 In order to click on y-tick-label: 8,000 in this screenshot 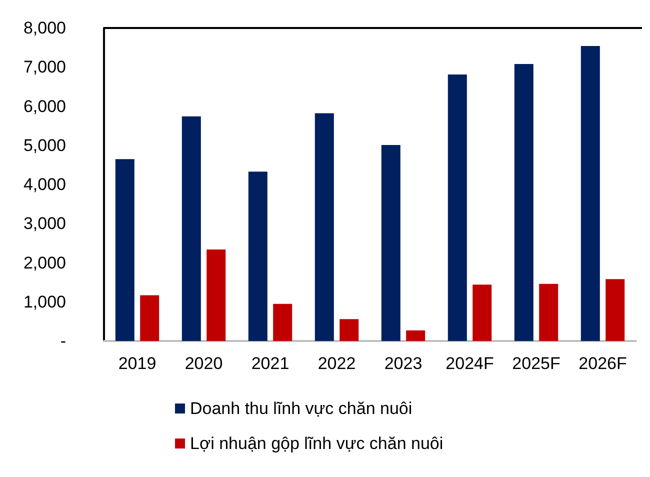, I will do `click(44, 28)`.